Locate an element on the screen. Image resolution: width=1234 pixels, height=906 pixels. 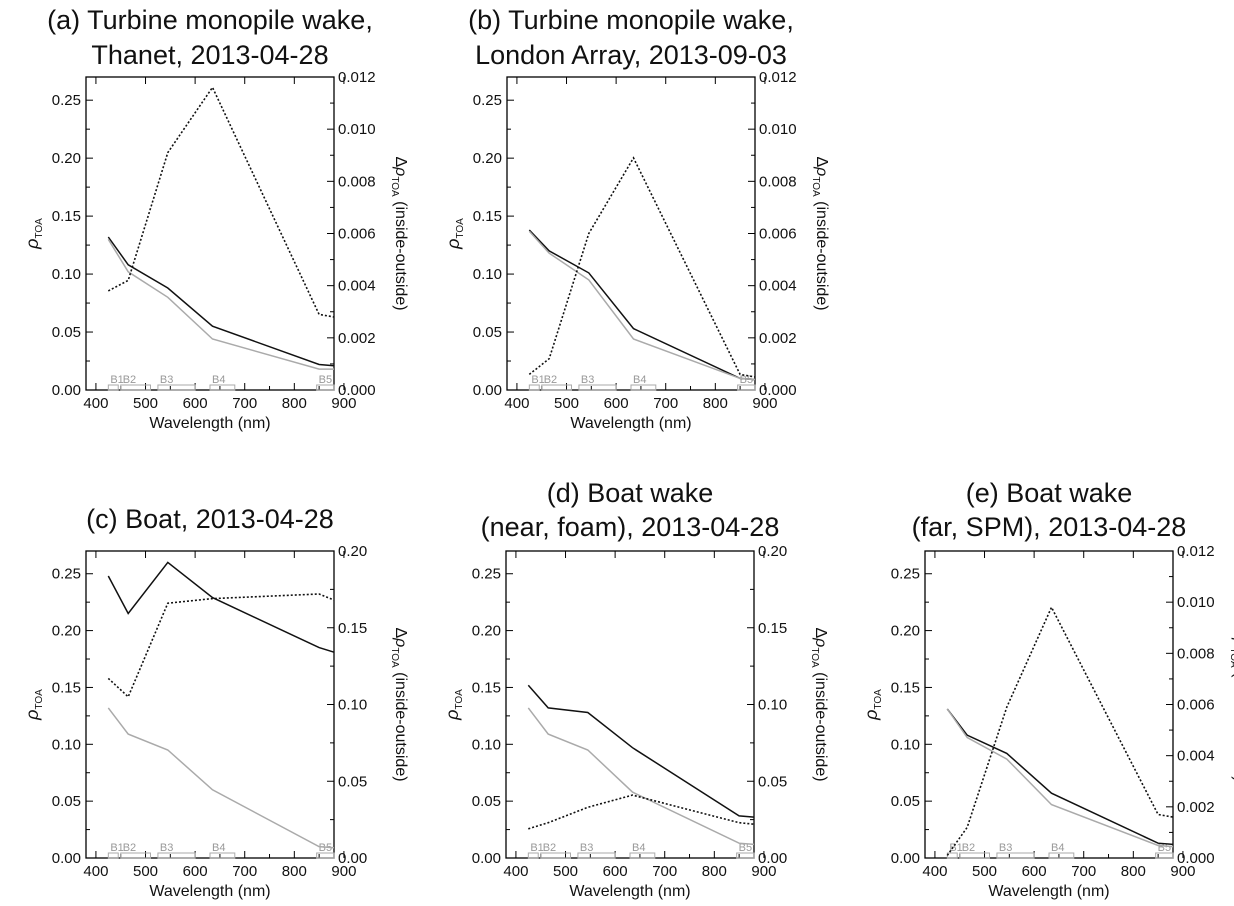
panel-title-line2: London Array, 2013-09-03 is located at coordinates (631, 55).